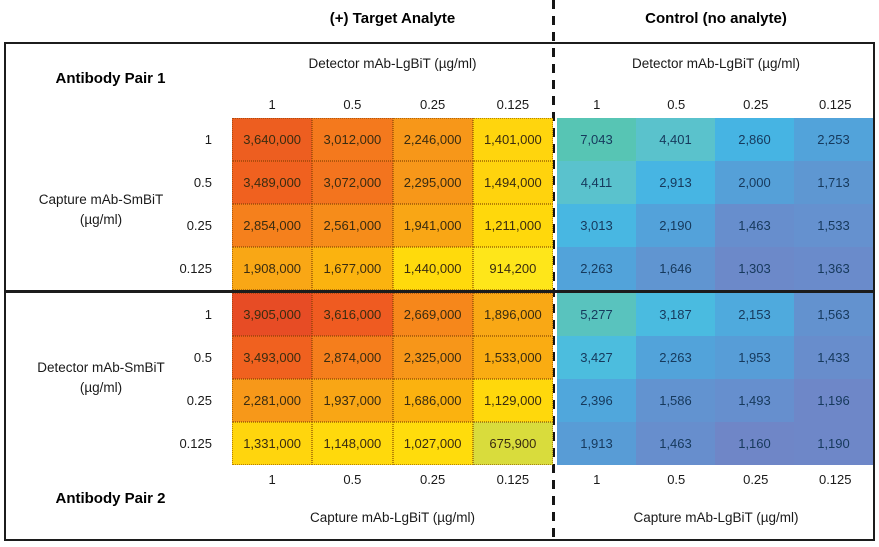 The image size is (879, 547). What do you see at coordinates (596, 400) in the screenshot?
I see `heatmap-cell: 2,396` at bounding box center [596, 400].